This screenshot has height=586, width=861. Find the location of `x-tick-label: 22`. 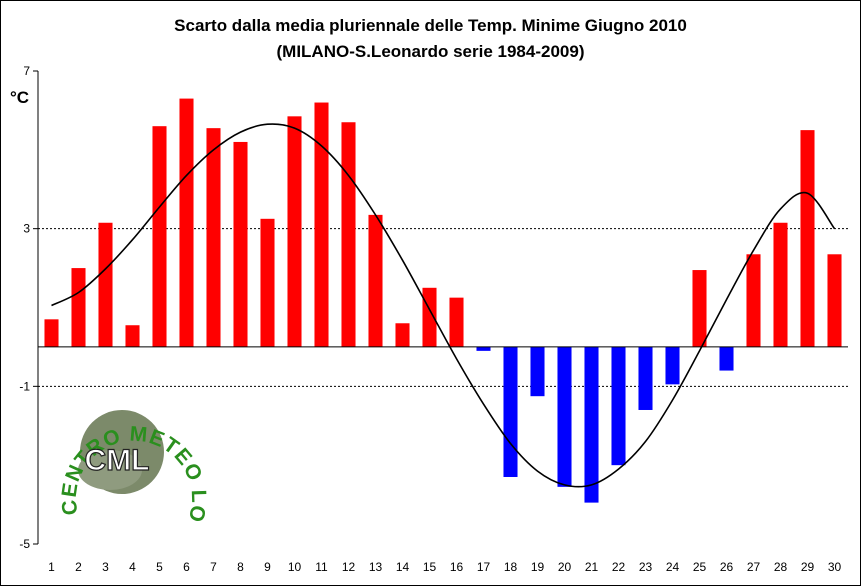

x-tick-label: 22 is located at coordinates (619, 567).